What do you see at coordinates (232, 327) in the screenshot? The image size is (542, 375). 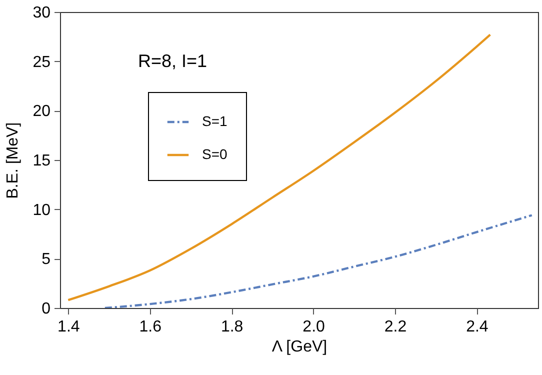 I see `x-tick-label: 1.8` at bounding box center [232, 327].